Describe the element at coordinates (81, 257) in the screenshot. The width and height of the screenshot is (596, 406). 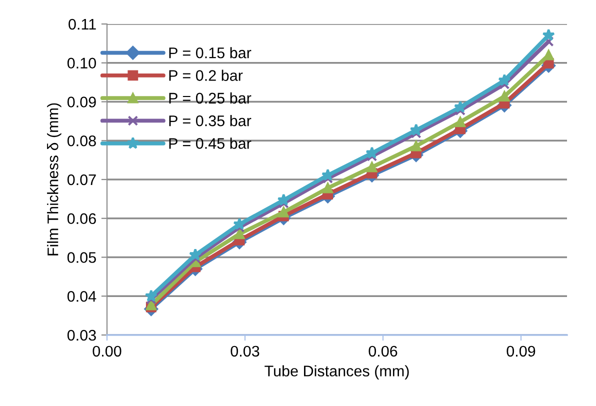
I see `y-tick-label: 0.05` at that location.